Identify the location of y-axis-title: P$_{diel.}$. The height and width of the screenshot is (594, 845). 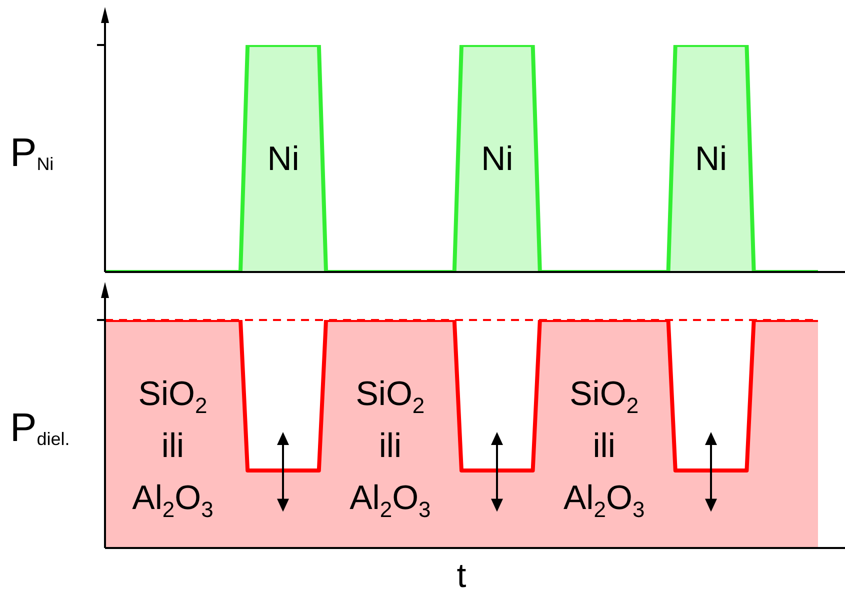
(40, 428).